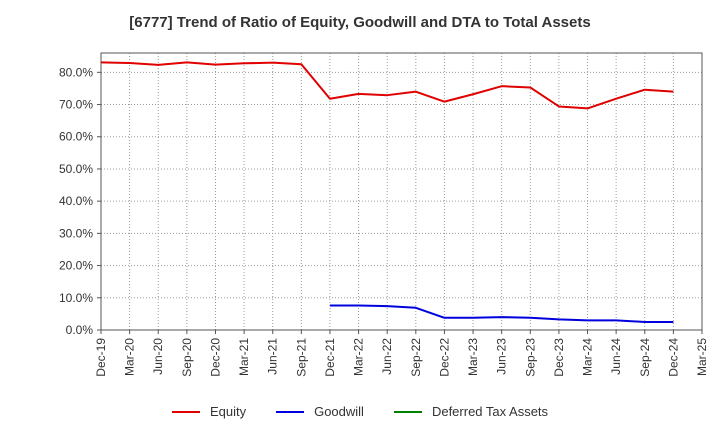 The image size is (720, 440). What do you see at coordinates (502, 356) in the screenshot?
I see `x-tick-label: Jun-23` at bounding box center [502, 356].